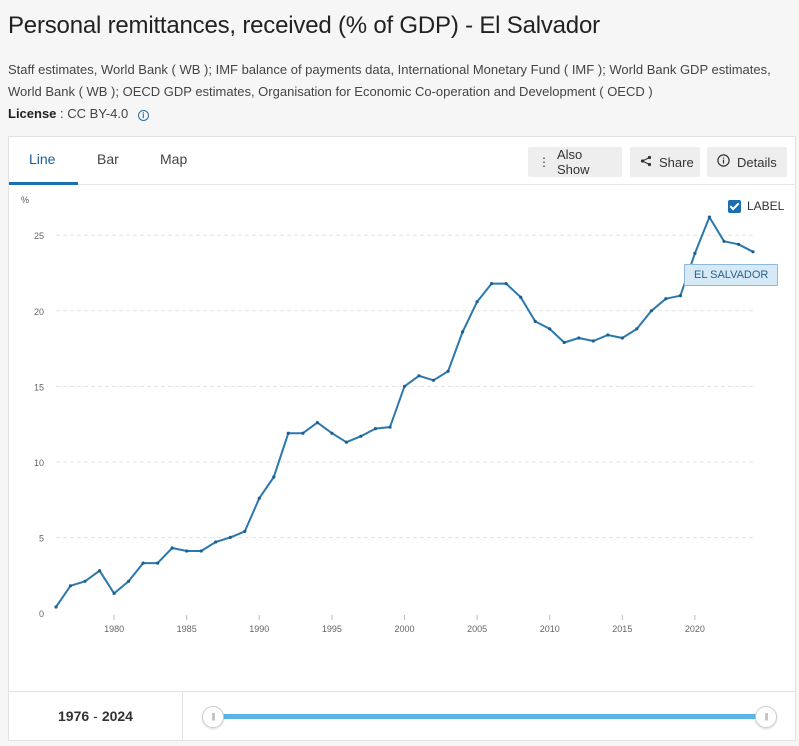  I want to click on data-point-1977, so click(70, 586).